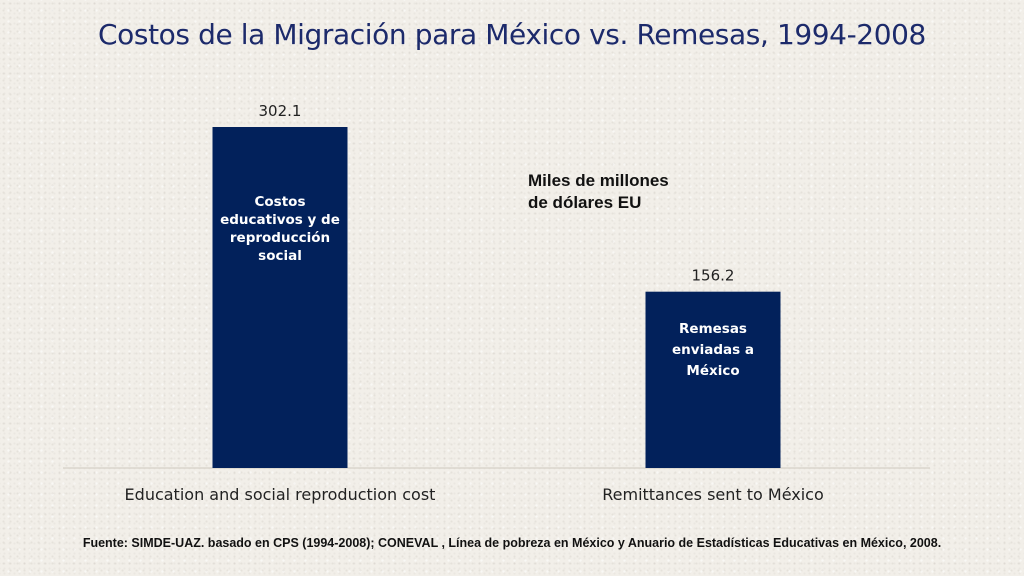  I want to click on value-label-1: 302.1, so click(280, 111).